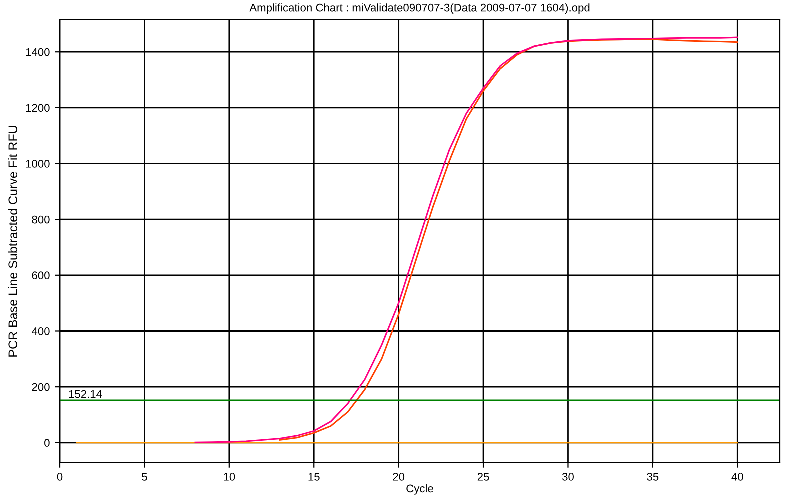 This screenshot has height=500, width=800. What do you see at coordinates (38, 108) in the screenshot?
I see `y-tick-label: 1200` at bounding box center [38, 108].